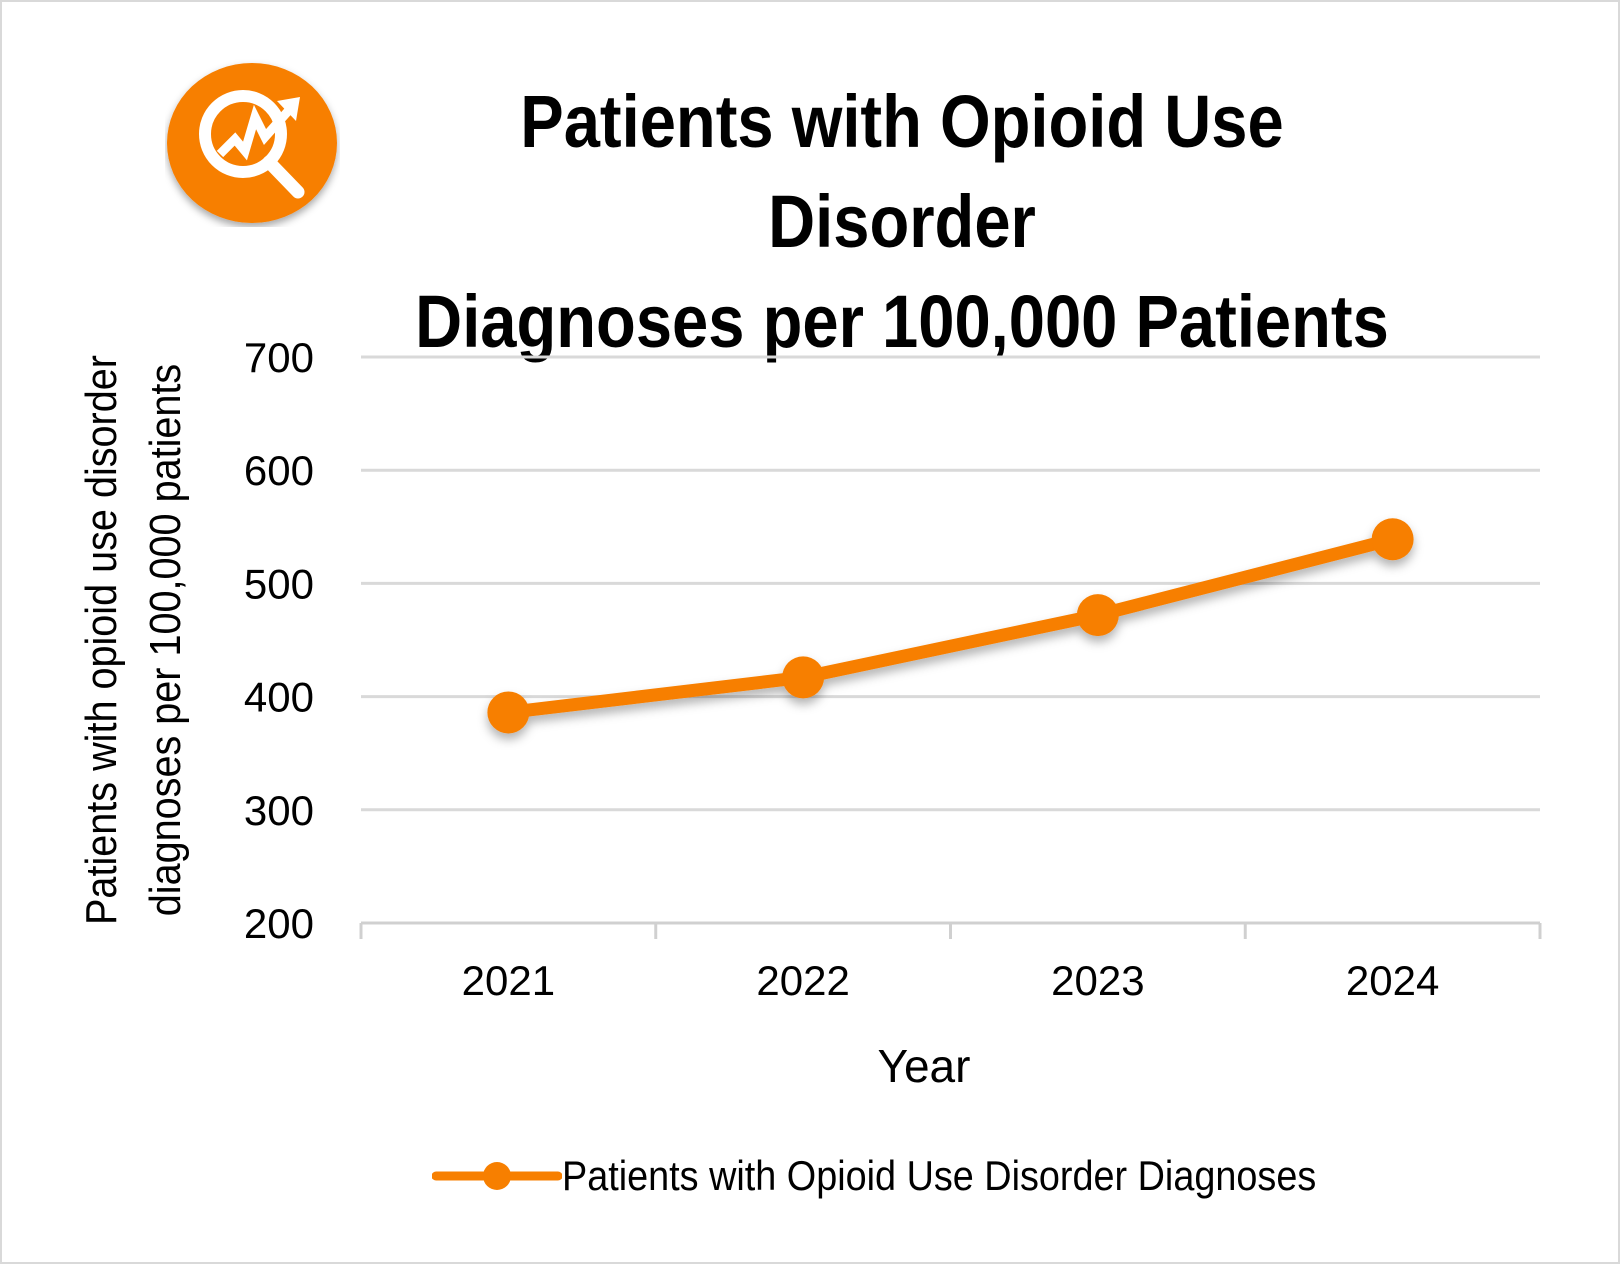  Describe the element at coordinates (803, 677) in the screenshot. I see `data-point-2022` at that location.